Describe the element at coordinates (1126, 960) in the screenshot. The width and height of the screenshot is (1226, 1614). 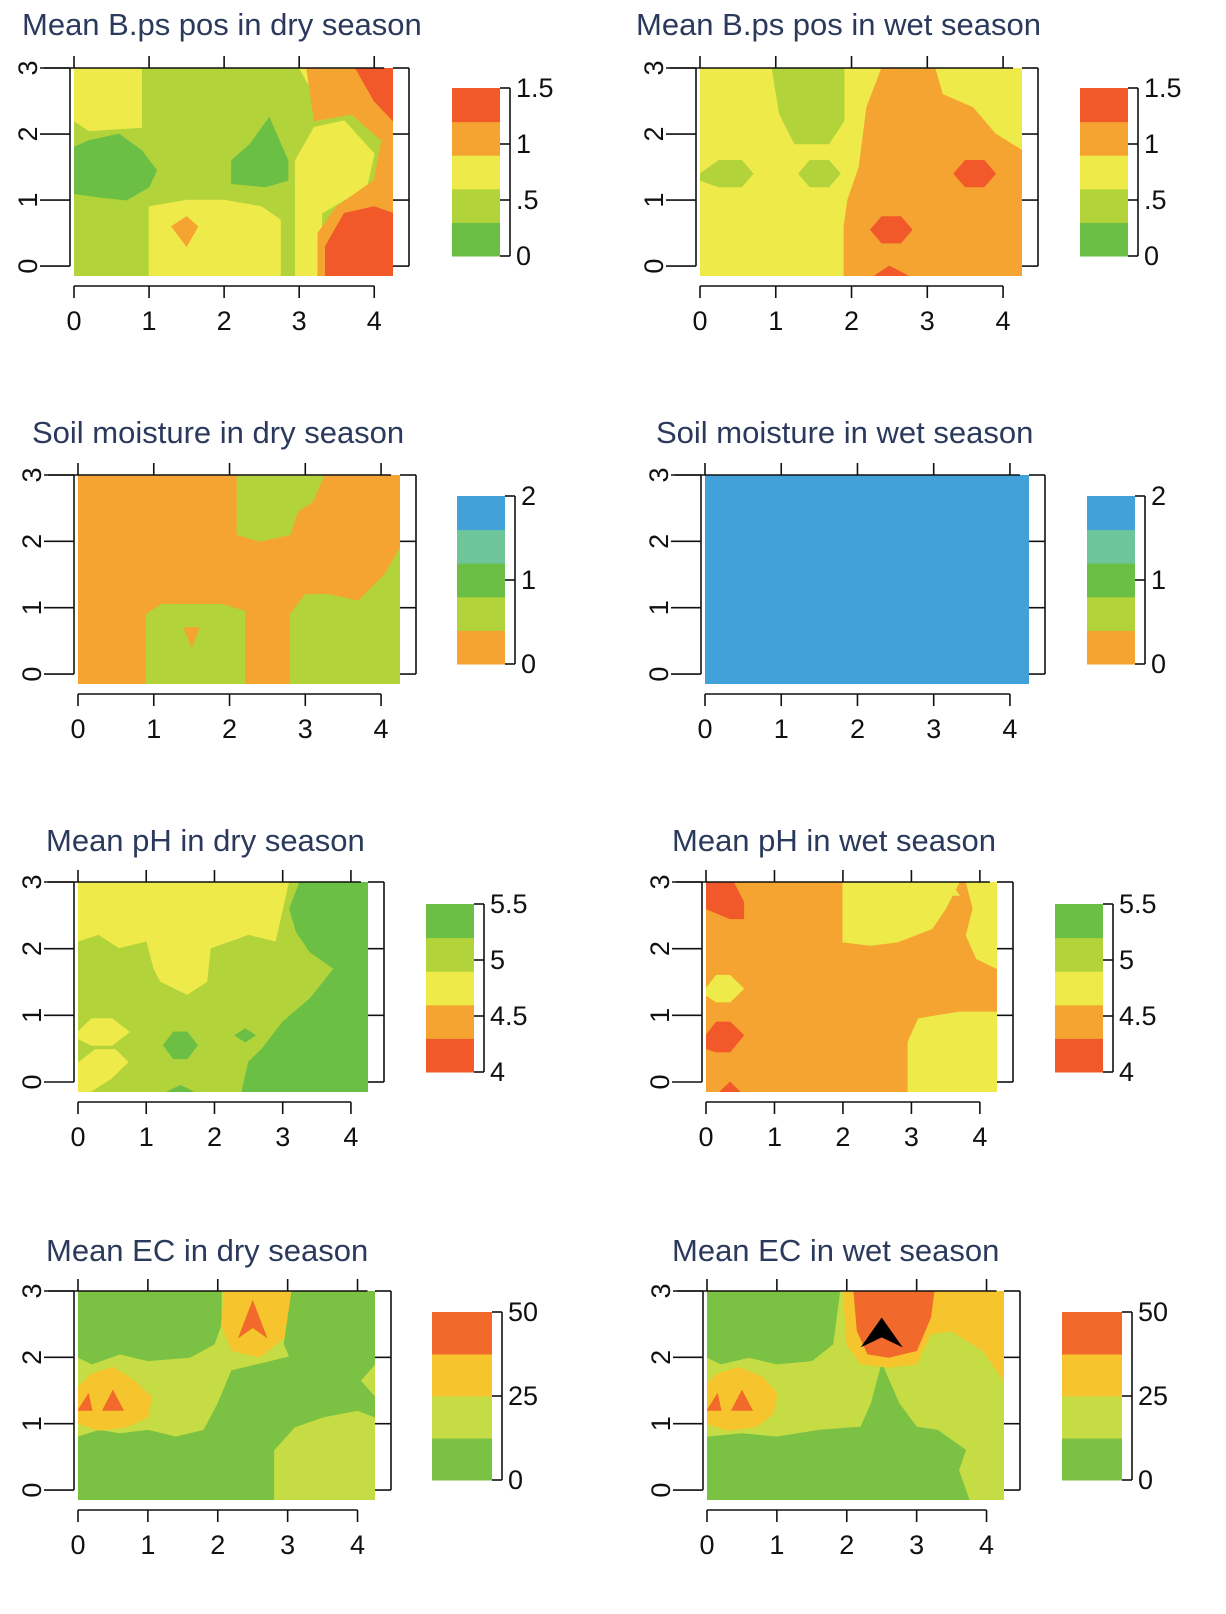
I see `legend-label: 5` at that location.